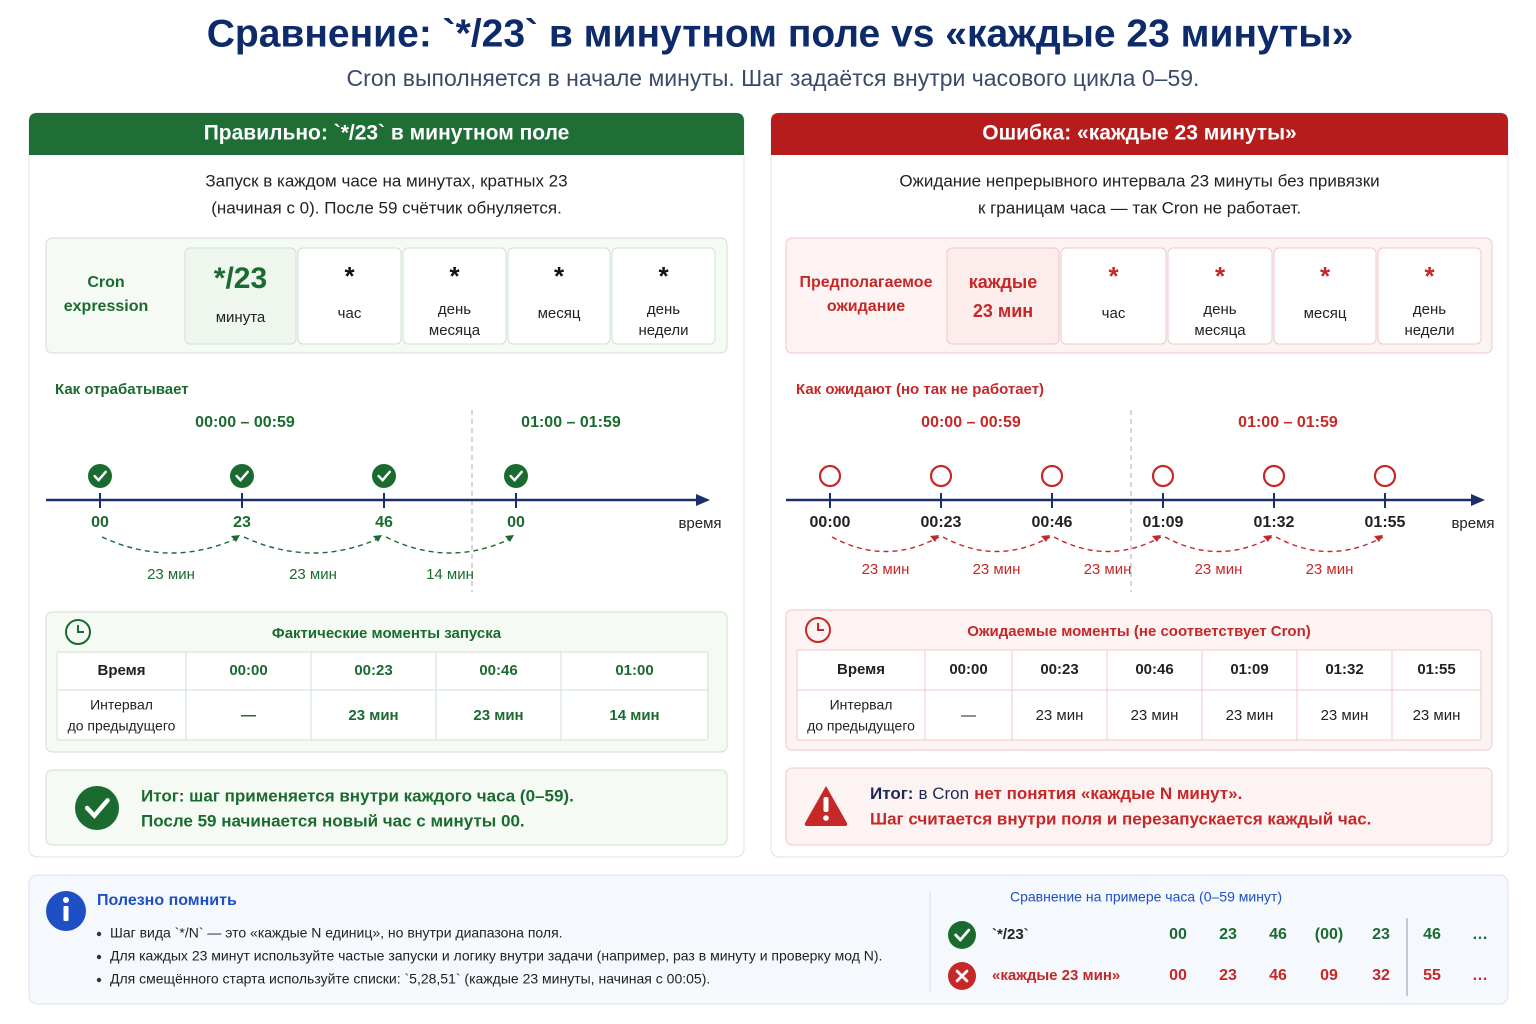  Describe the element at coordinates (122, 389) in the screenshot. I see `section-heading: Как отрабатывает` at that location.